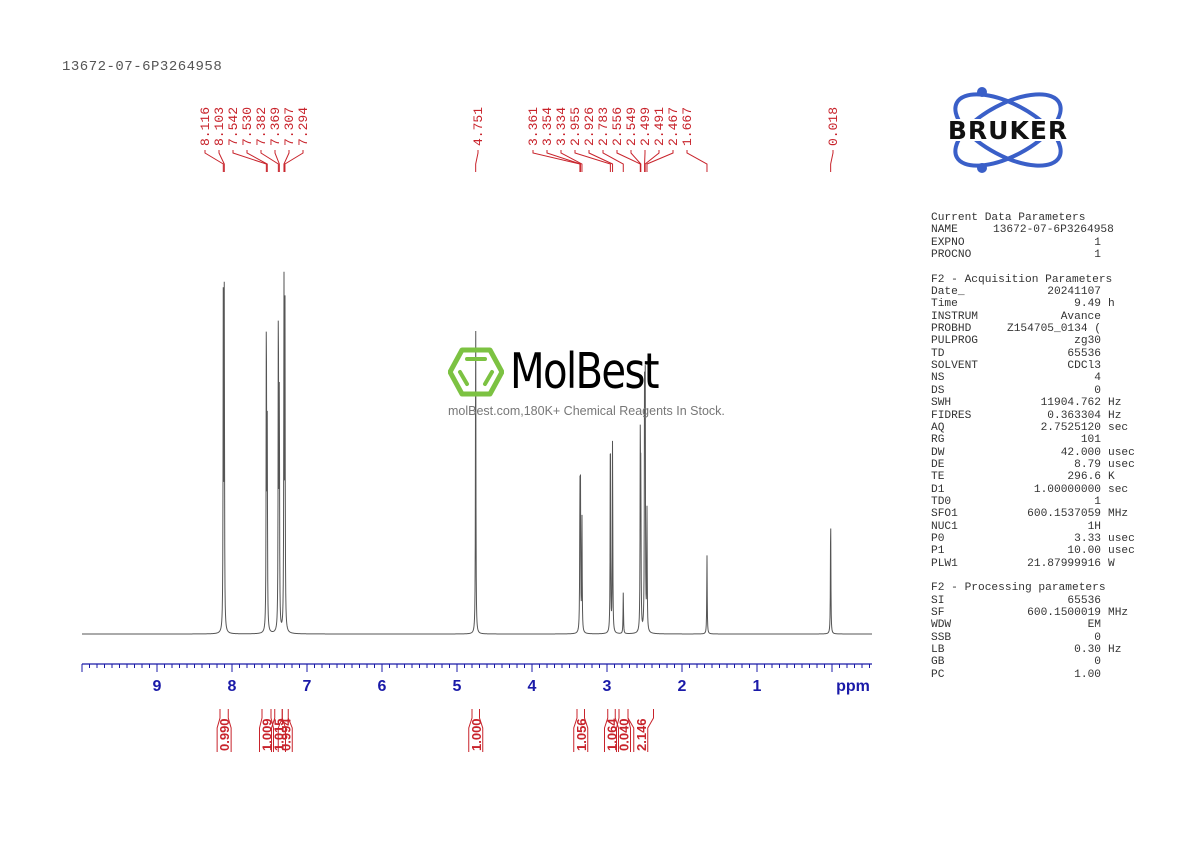 The image size is (1190, 842). What do you see at coordinates (954, 316) in the screenshot?
I see `param-key: INSTRUM` at bounding box center [954, 316].